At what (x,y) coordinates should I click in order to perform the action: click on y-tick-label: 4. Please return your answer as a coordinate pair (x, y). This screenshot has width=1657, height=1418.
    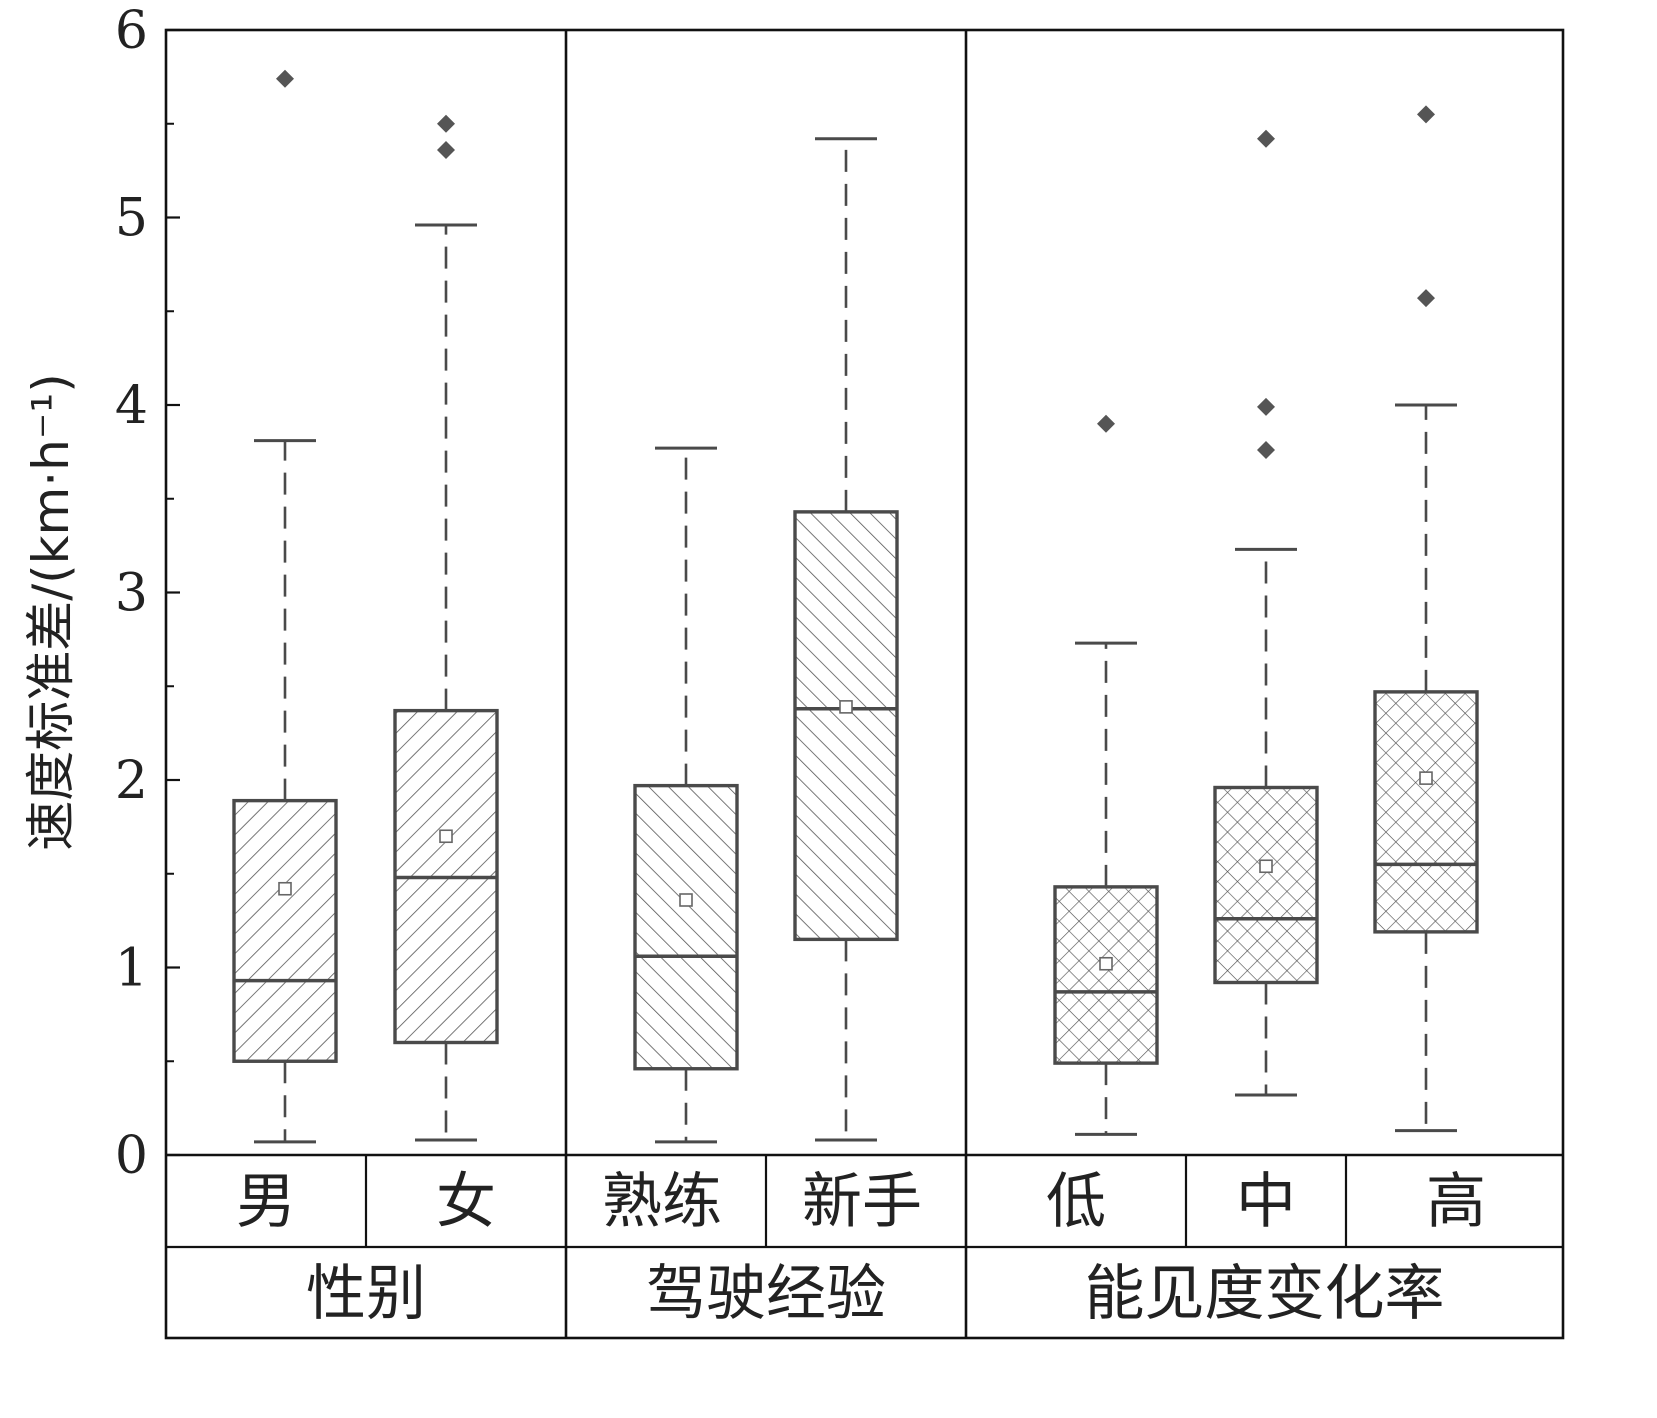
    Looking at the image, I should click on (131, 406).